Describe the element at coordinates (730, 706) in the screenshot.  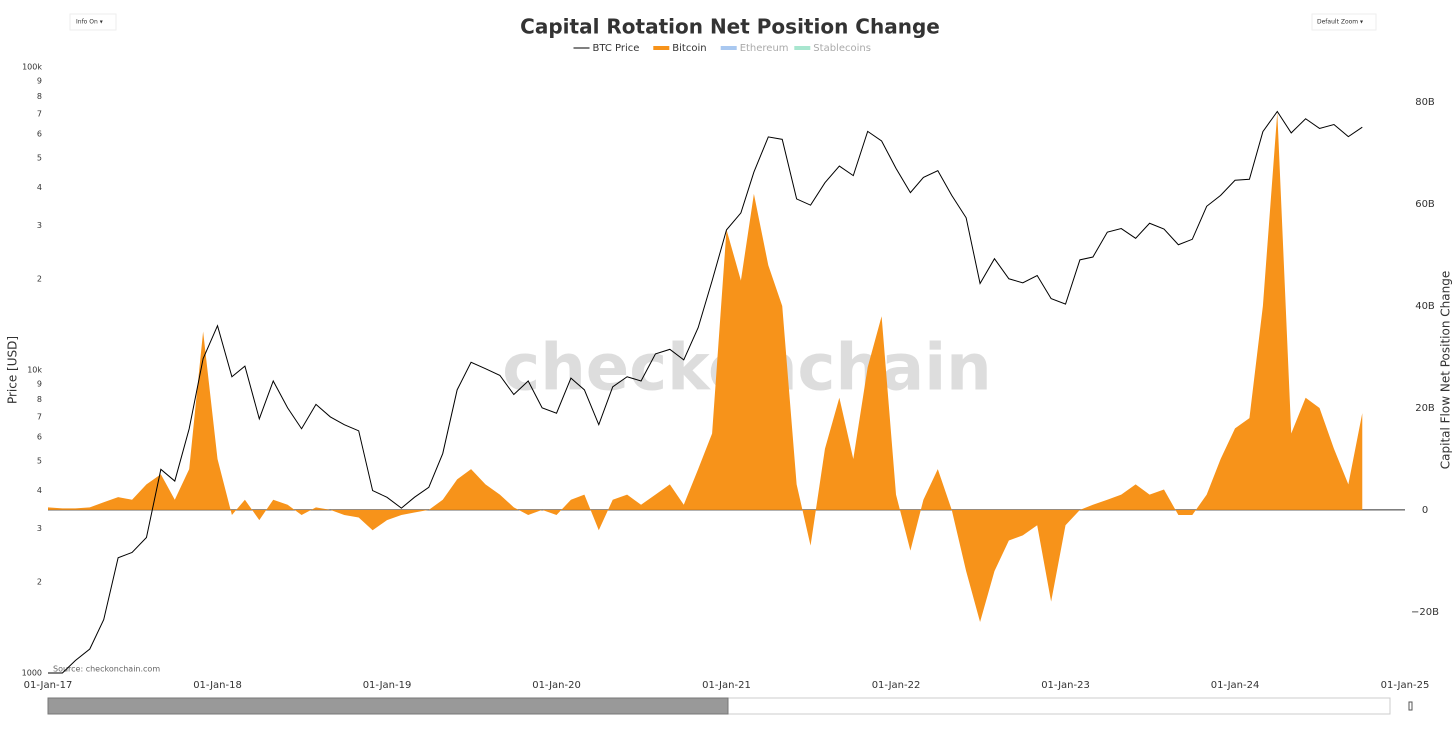
I see `range-slider` at that location.